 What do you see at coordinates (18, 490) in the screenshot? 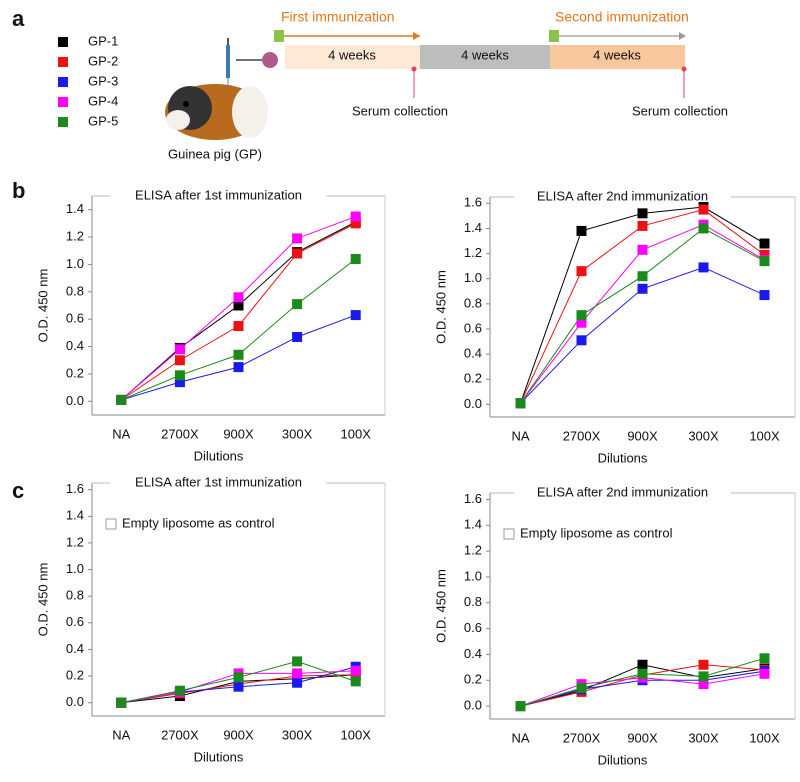
I see `panel-label: c` at bounding box center [18, 490].